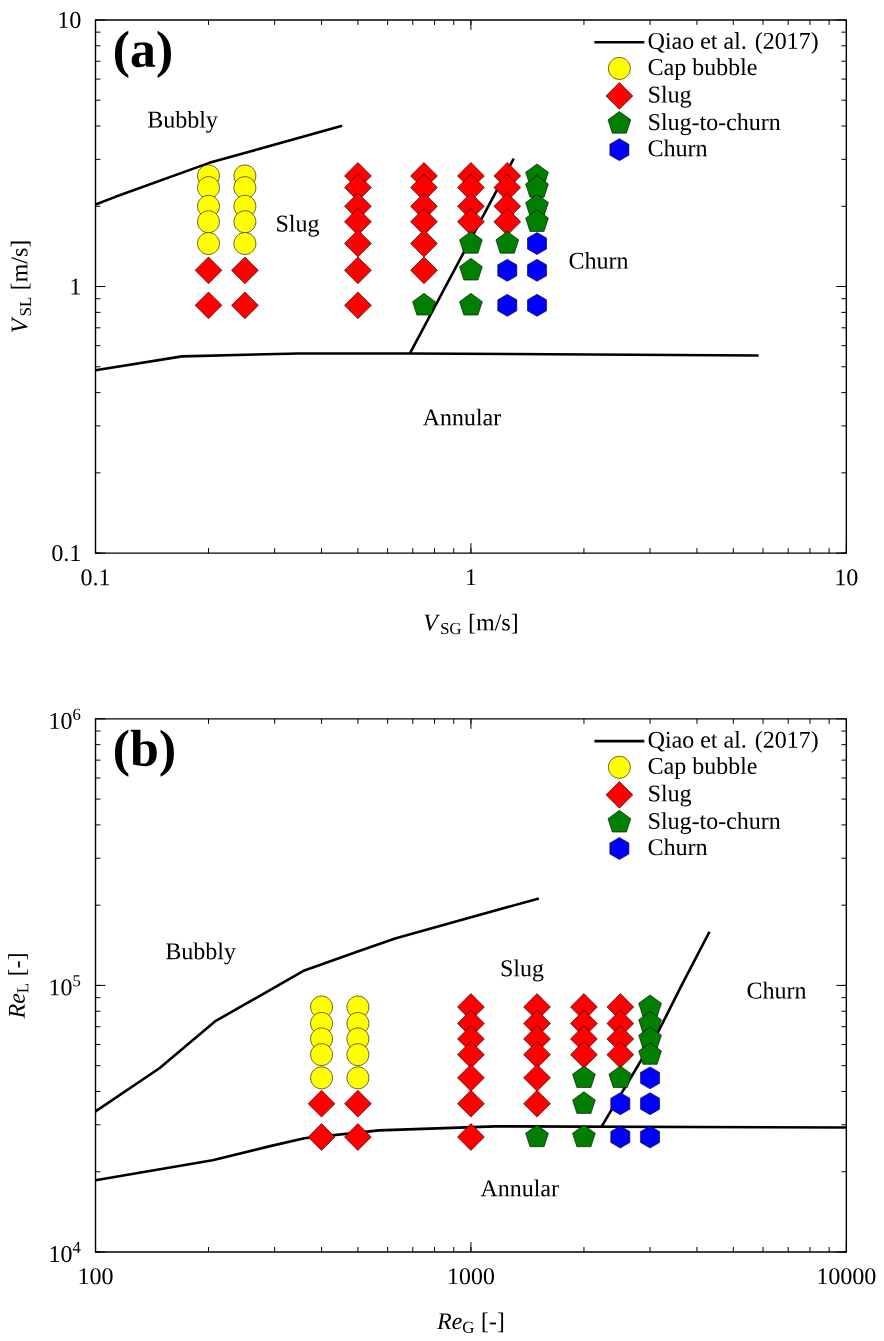 Image resolution: width=884 pixels, height=1341 pixels. I want to click on y-axis-title: Re$_{L}$ [-], so click(18, 986).